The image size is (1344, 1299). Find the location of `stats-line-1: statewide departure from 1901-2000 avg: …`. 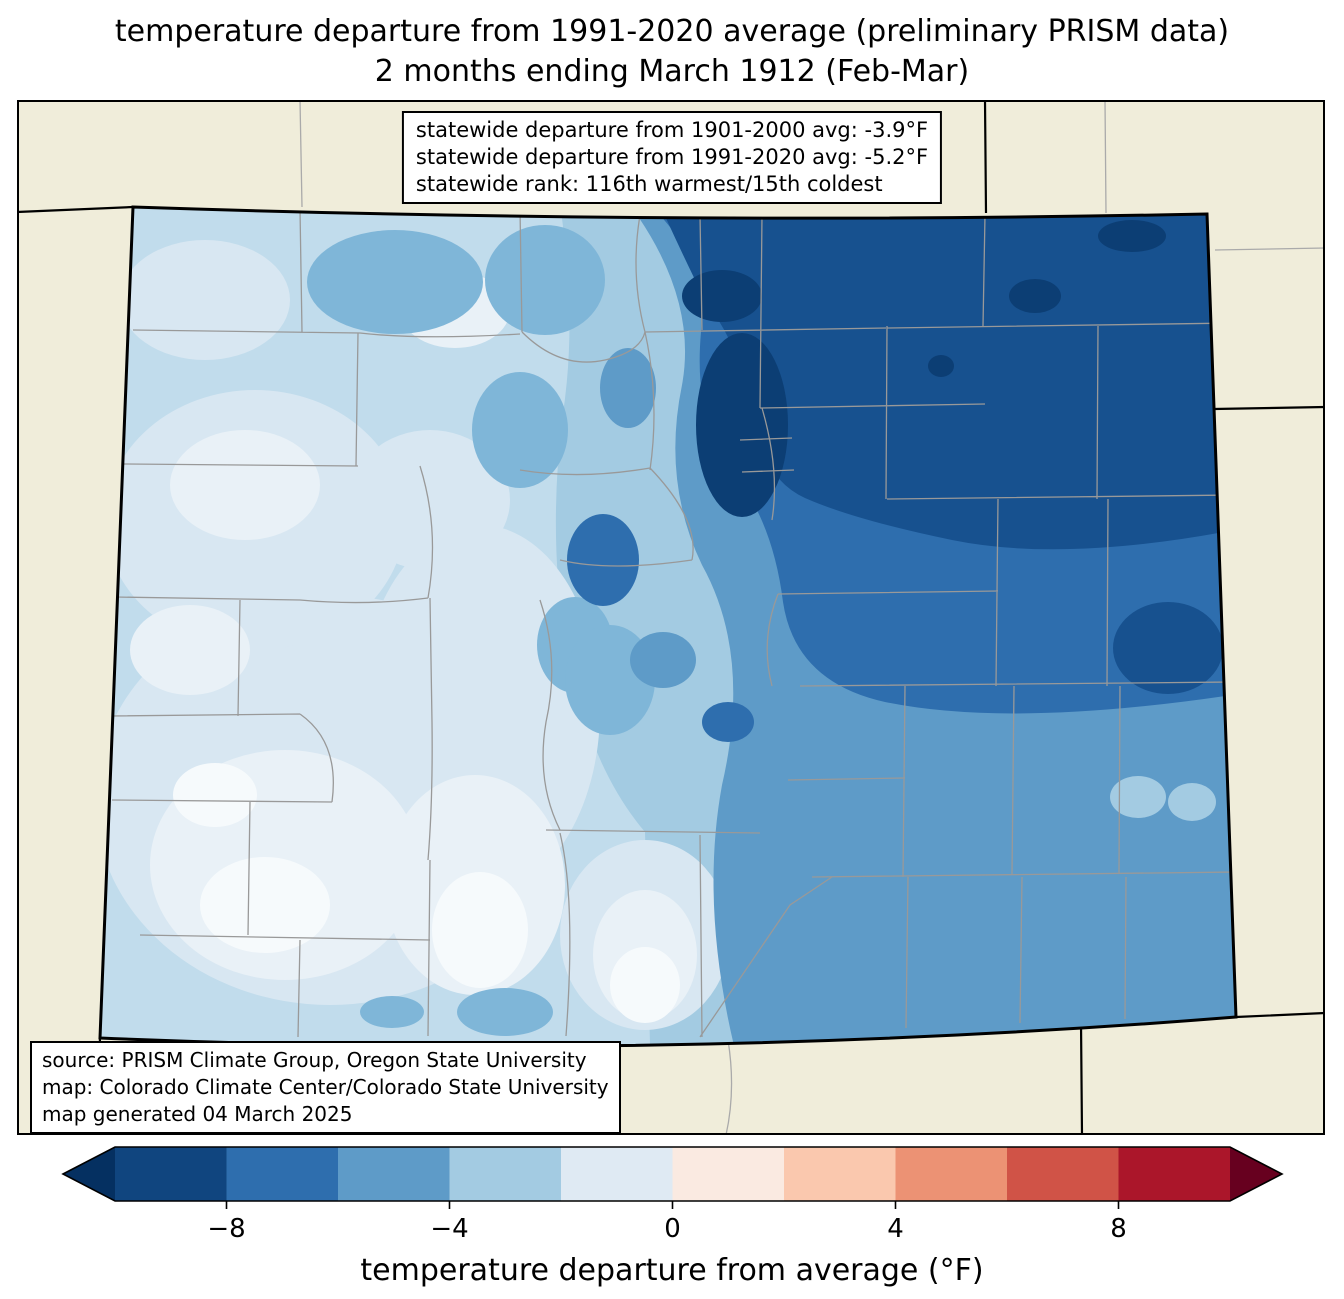

stats-line-1: statewide departure from 1901-2000 avg: … is located at coordinates (672, 130).